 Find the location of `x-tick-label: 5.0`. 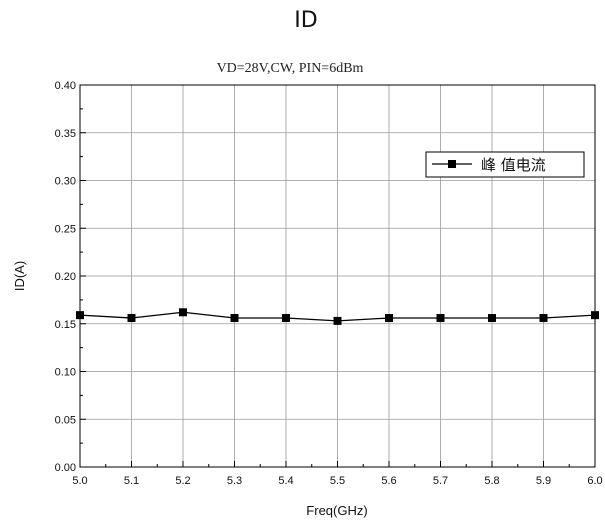

x-tick-label: 5.0 is located at coordinates (79, 481).